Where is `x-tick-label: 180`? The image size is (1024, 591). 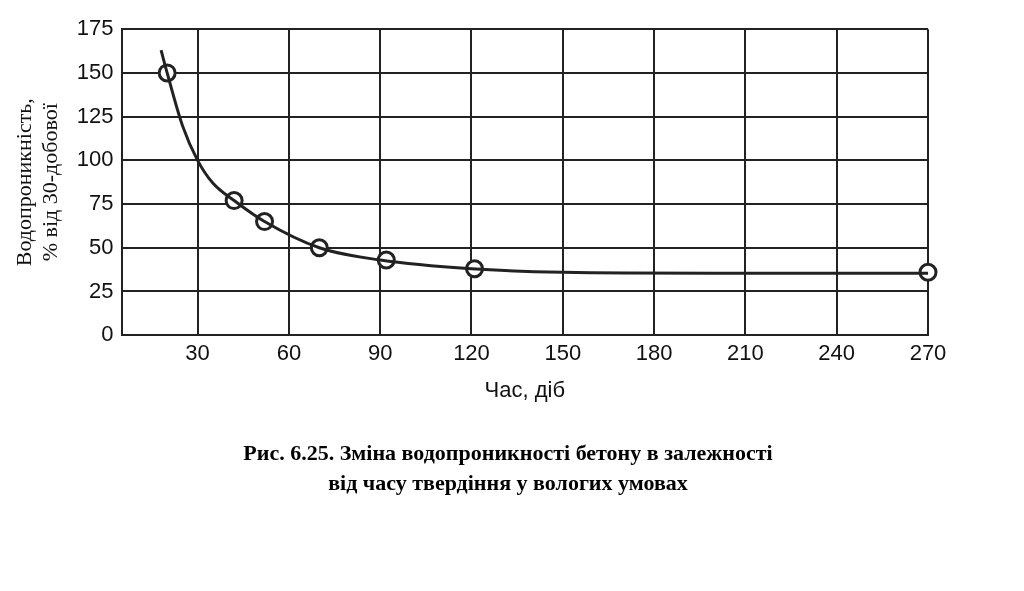 x-tick-label: 180 is located at coordinates (654, 353).